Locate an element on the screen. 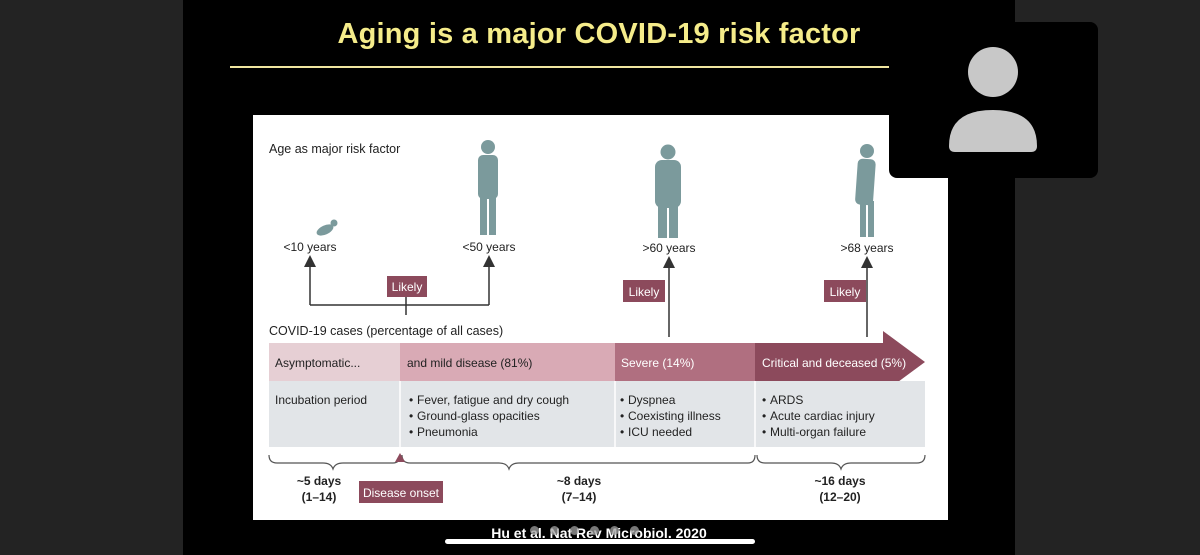 Image resolution: width=1200 pixels, height=555 pixels. detail-critical is located at coordinates (840, 414).